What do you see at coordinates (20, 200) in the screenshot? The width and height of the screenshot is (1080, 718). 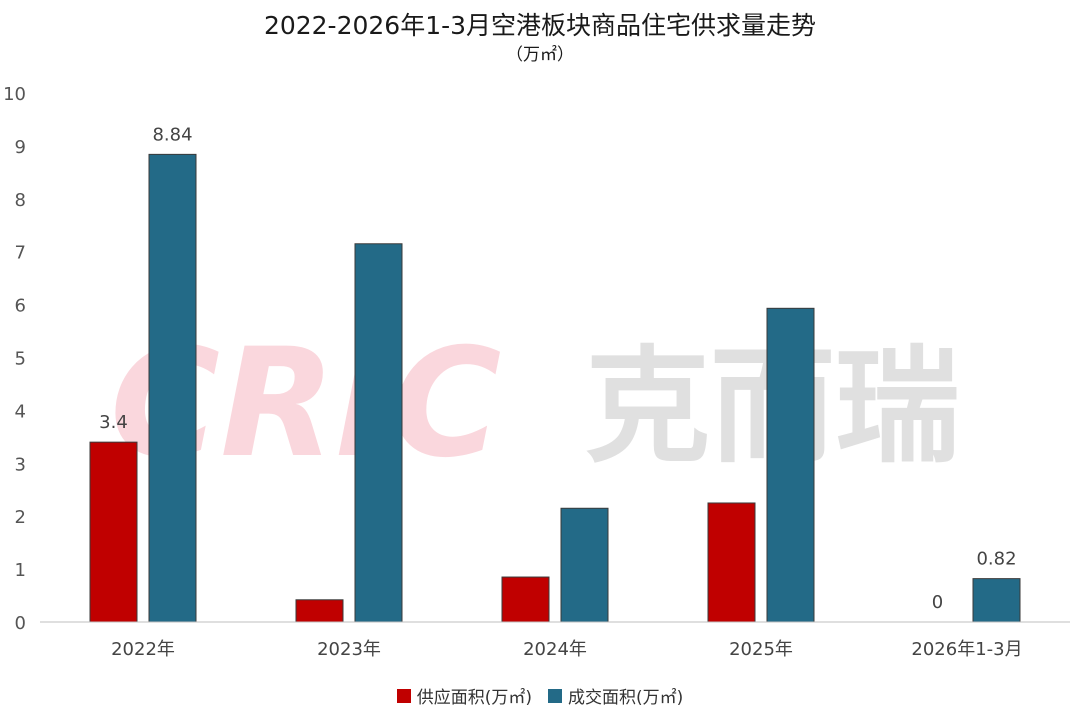 I see `y-tick-label: 8` at bounding box center [20, 200].